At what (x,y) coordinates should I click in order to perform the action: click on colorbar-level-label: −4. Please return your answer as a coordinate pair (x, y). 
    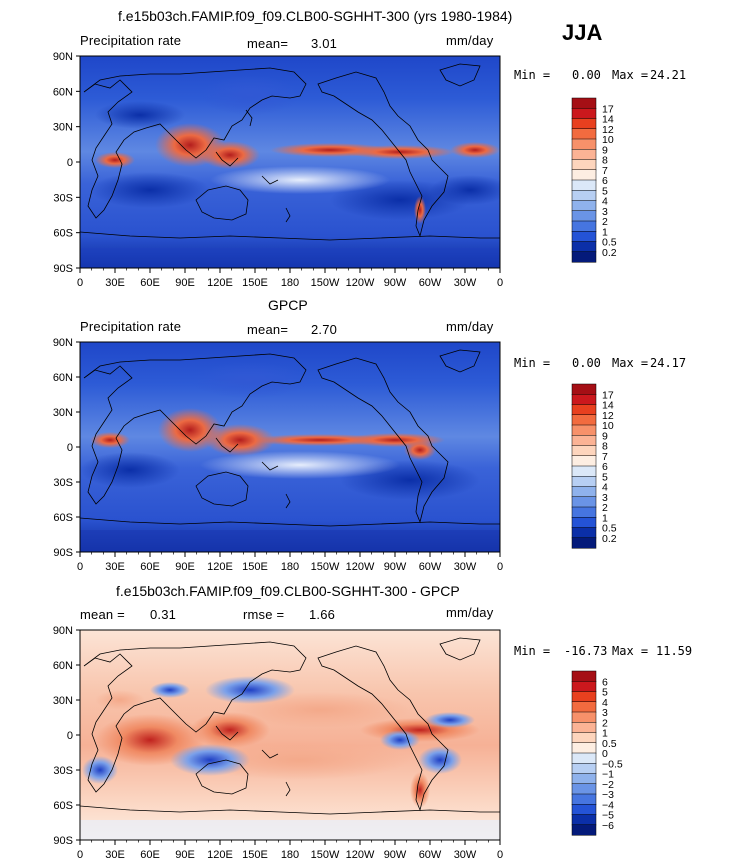
    Looking at the image, I should click on (608, 805).